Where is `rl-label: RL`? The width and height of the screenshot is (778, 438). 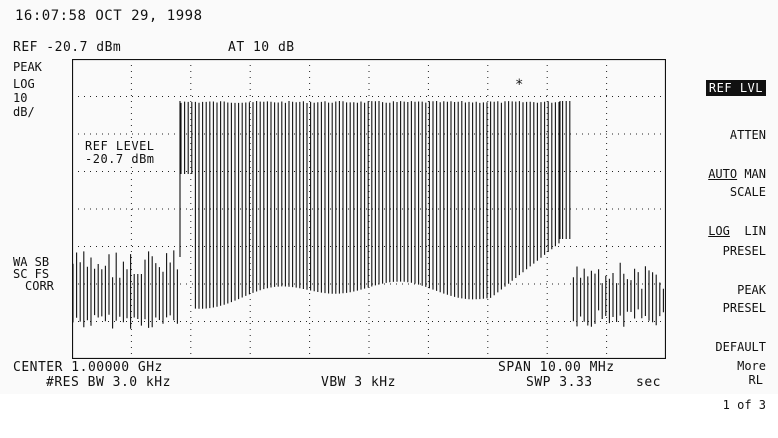
rl-label: RL is located at coordinates (755, 380).